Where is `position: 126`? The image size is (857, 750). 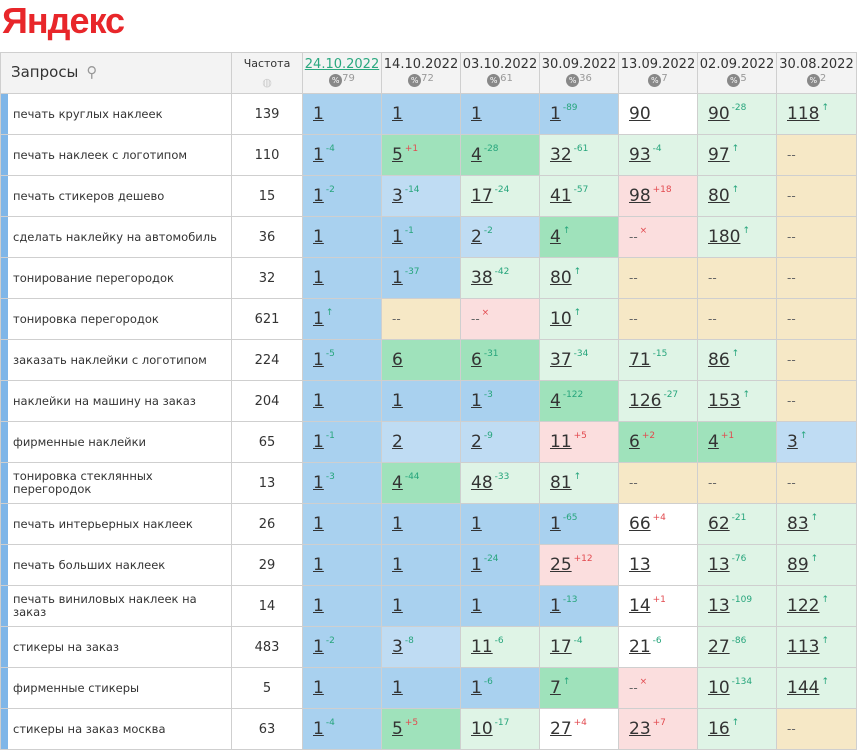 position: 126 is located at coordinates (645, 401).